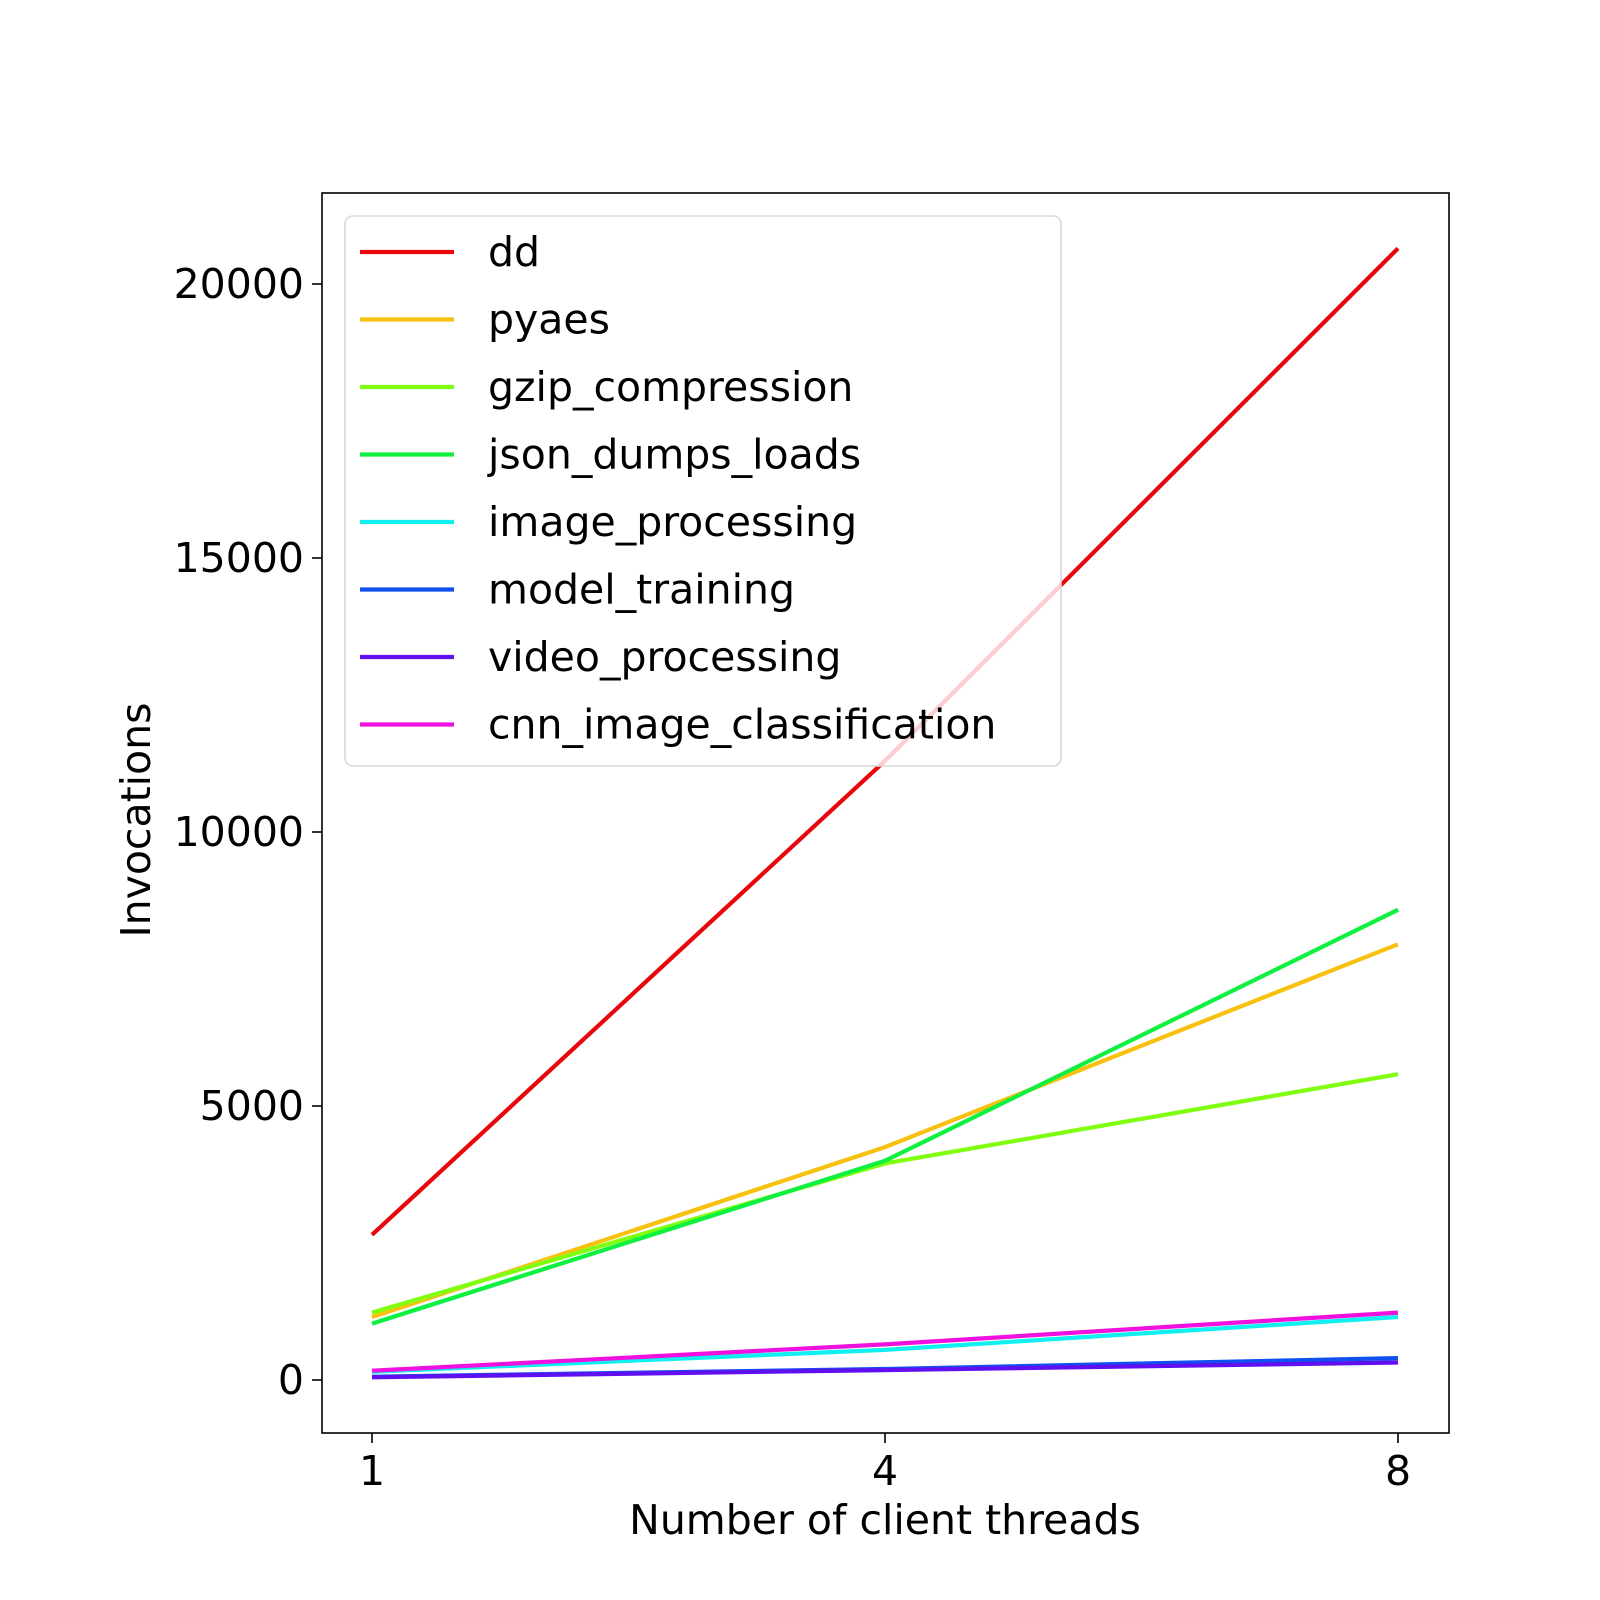 This screenshot has width=1600, height=1600. What do you see at coordinates (670, 387) in the screenshot?
I see `legend-label: gzip_compression` at bounding box center [670, 387].